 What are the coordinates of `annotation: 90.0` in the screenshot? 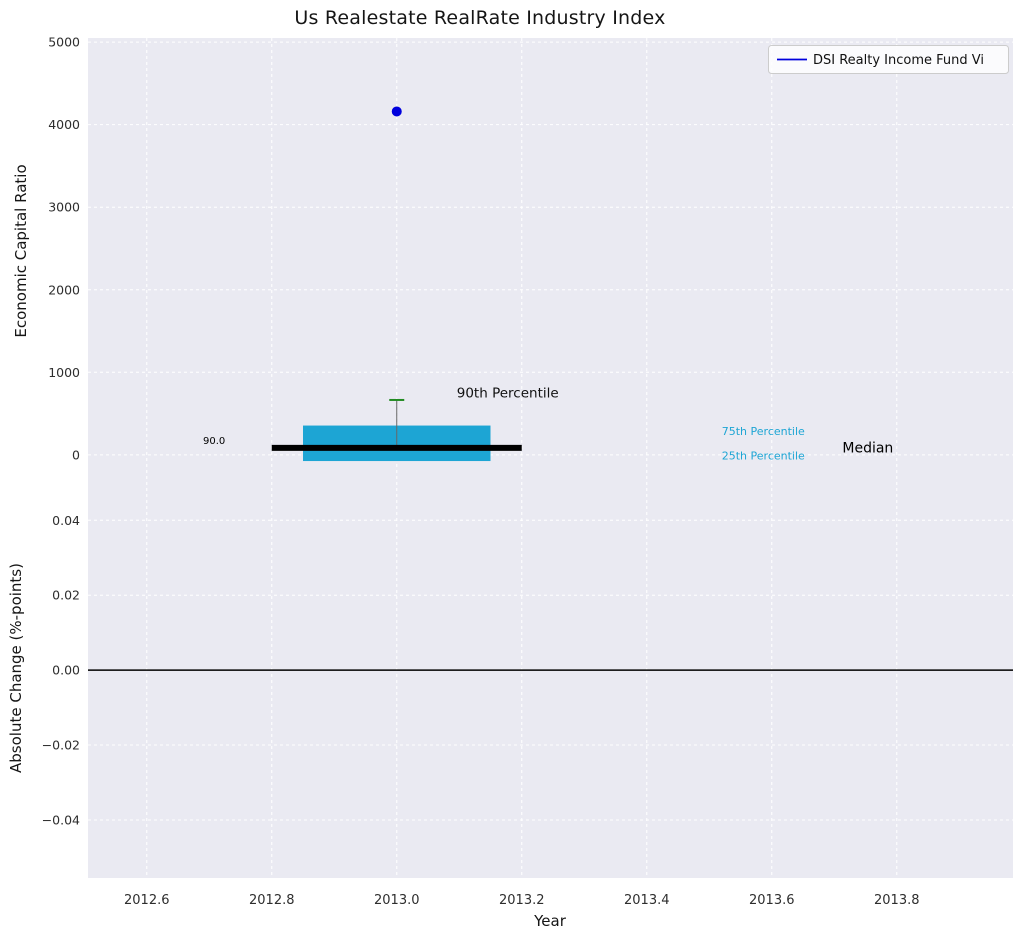 It's located at (214, 441).